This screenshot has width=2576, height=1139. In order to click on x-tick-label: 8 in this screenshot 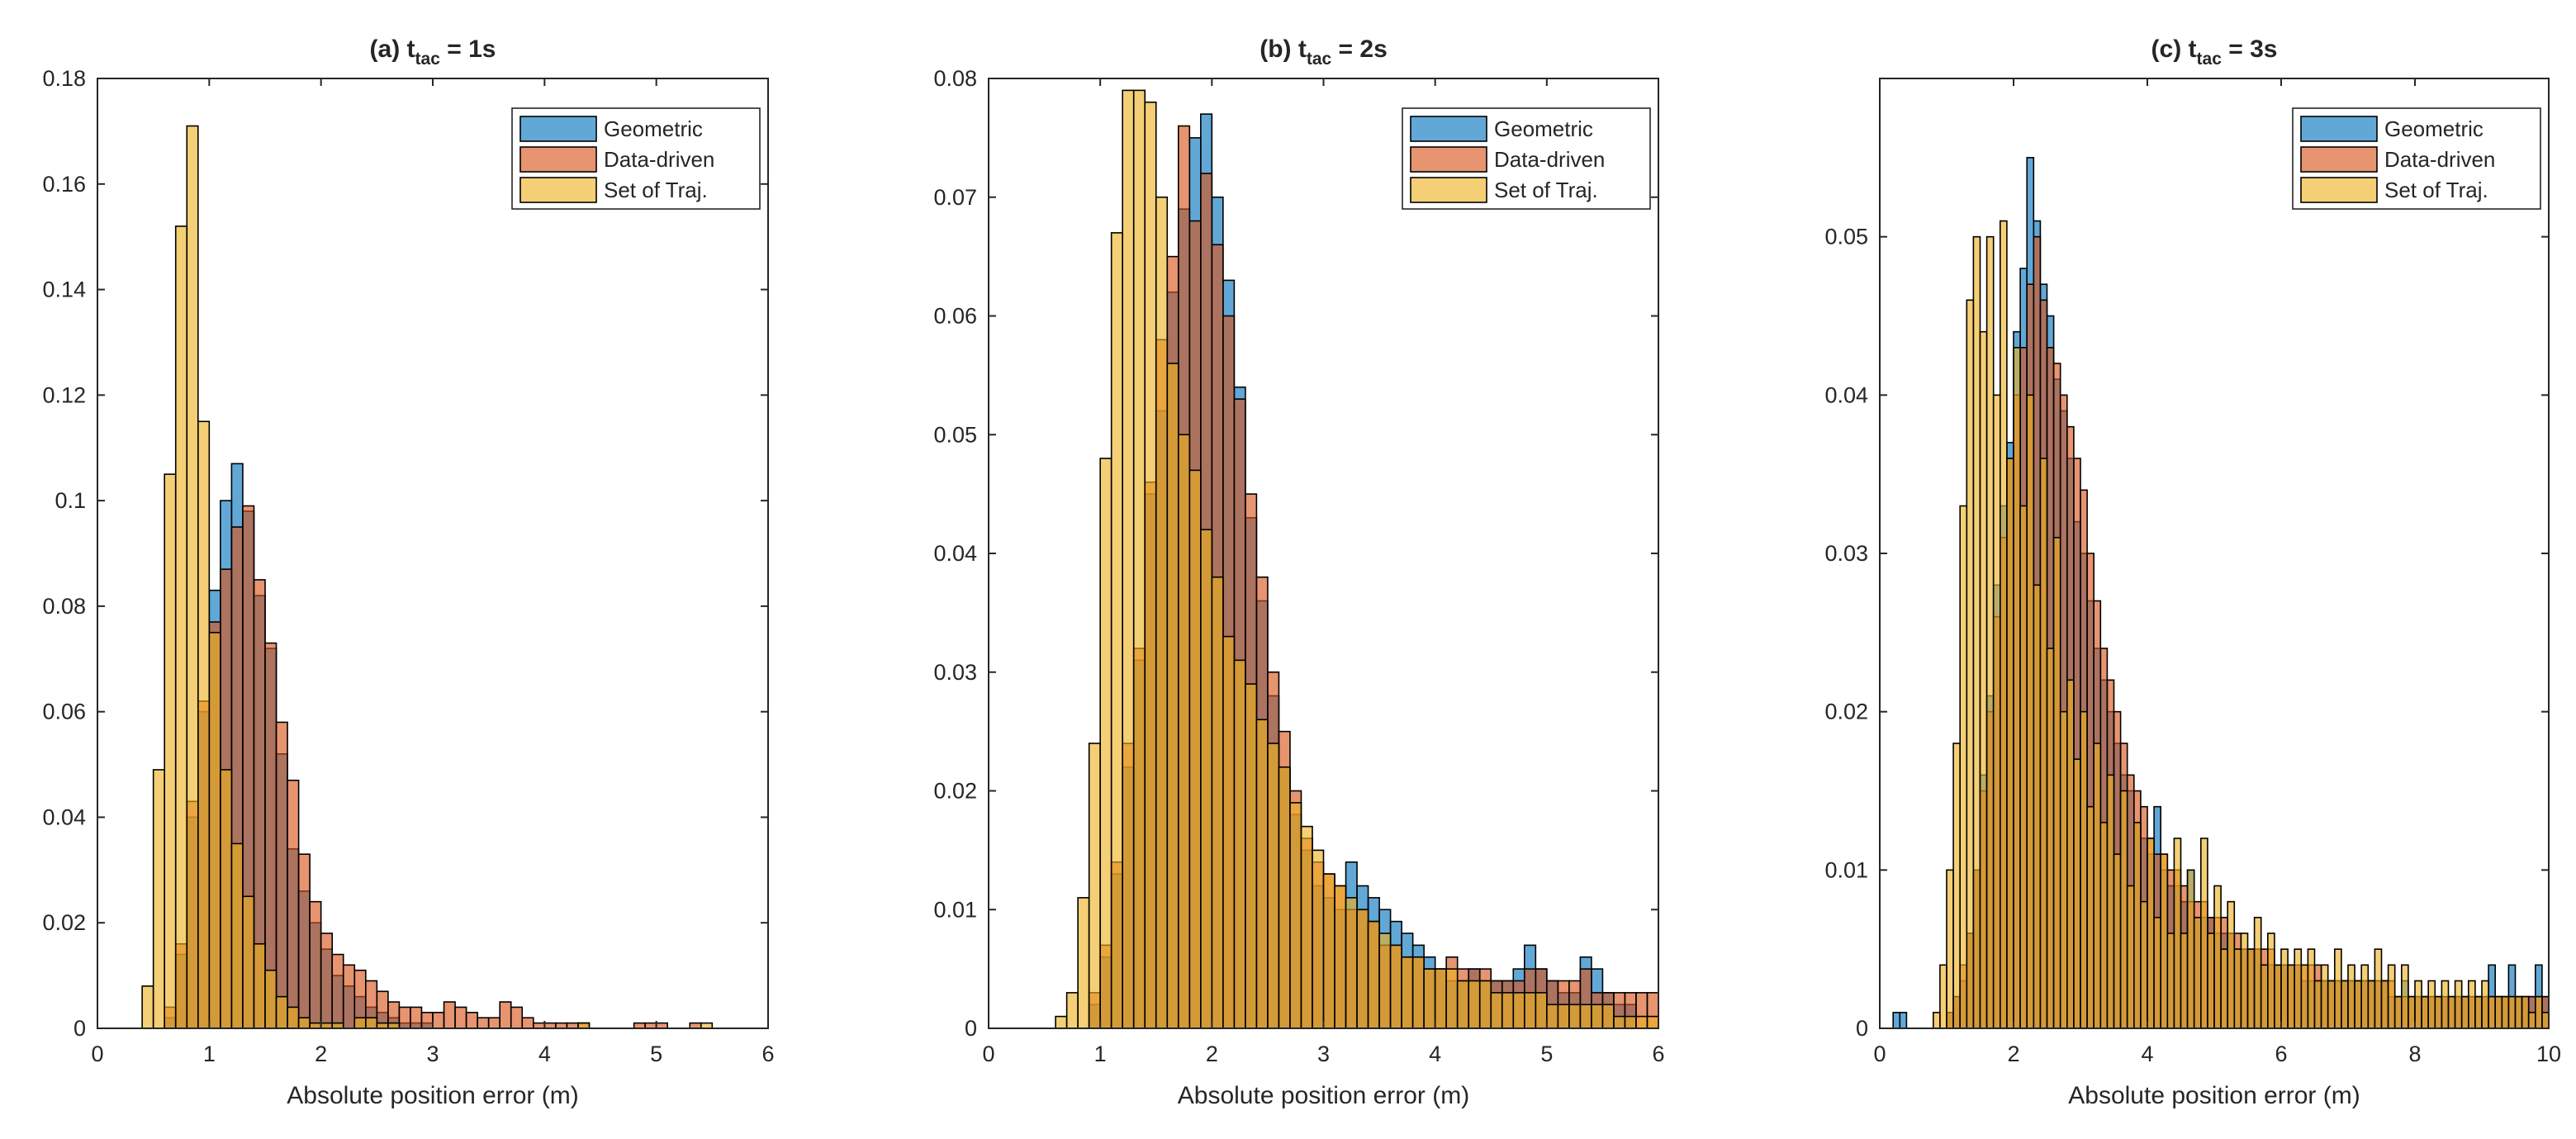, I will do `click(2414, 1054)`.